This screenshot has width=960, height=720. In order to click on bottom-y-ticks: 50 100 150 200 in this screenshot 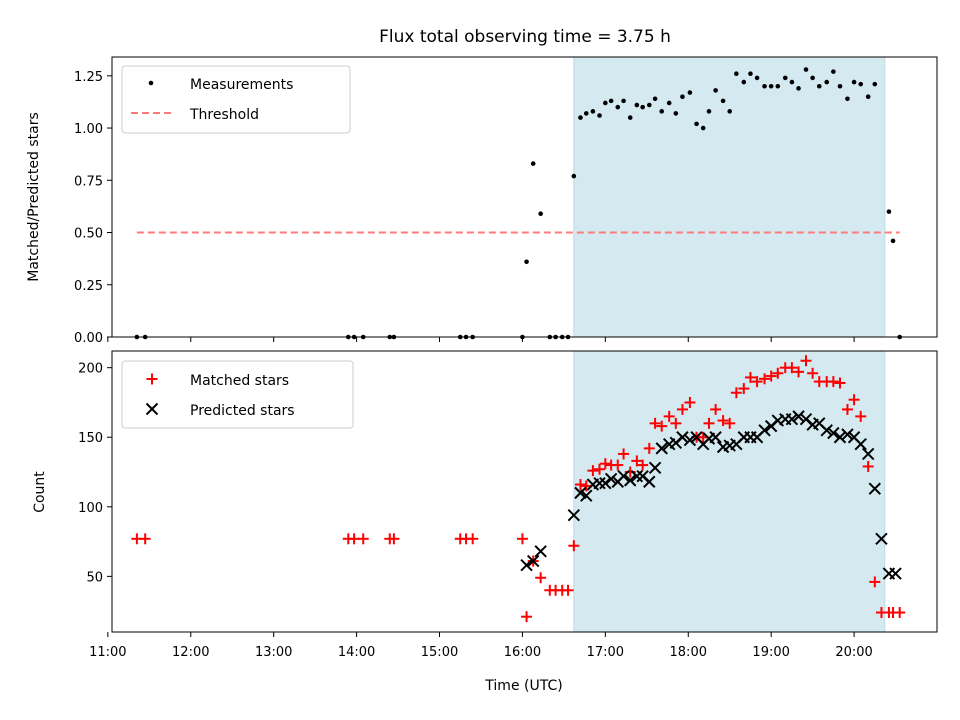, I will do `click(95, 473)`.